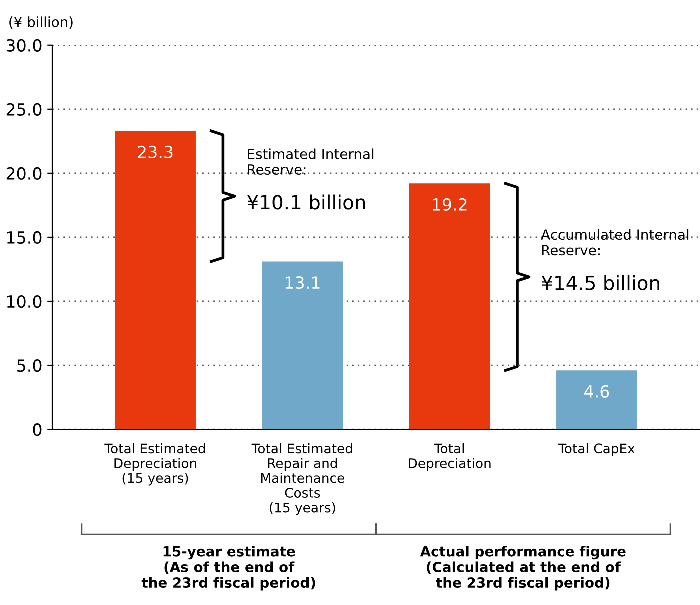 Image resolution: width=700 pixels, height=605 pixels. What do you see at coordinates (601, 282) in the screenshot?
I see `annotation: ¥14.5 billion` at bounding box center [601, 282].